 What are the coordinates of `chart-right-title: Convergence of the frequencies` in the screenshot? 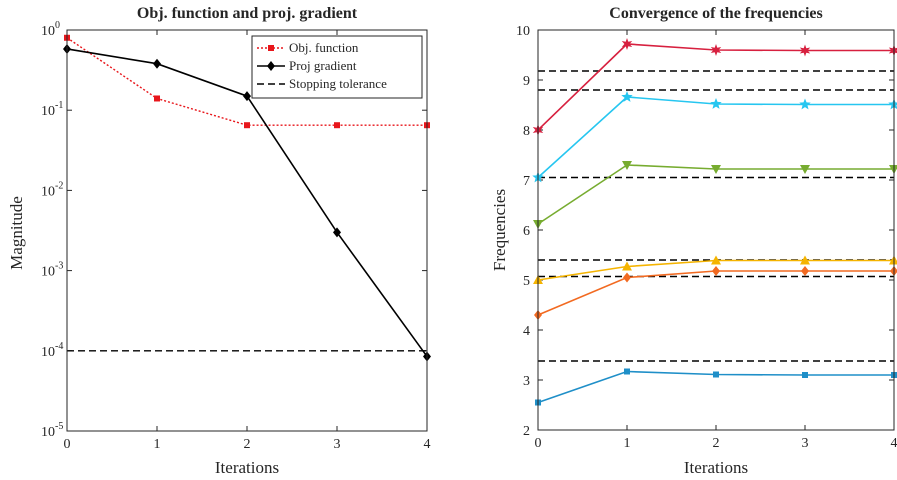 It's located at (715, 13).